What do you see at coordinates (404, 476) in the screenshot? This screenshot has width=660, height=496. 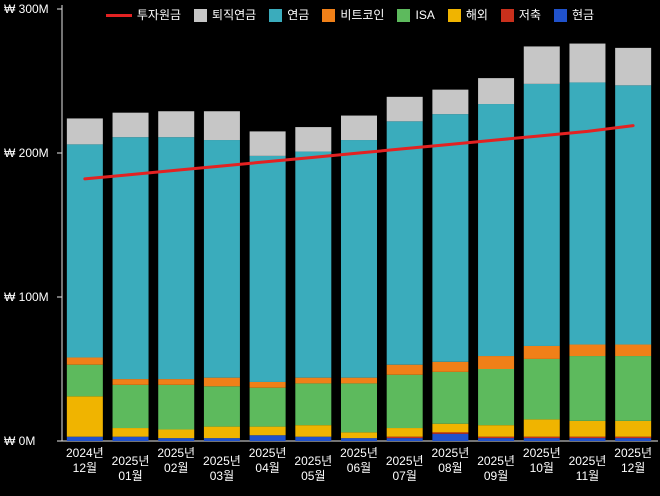 I see `x-axis-label-month: 07월` at bounding box center [404, 476].